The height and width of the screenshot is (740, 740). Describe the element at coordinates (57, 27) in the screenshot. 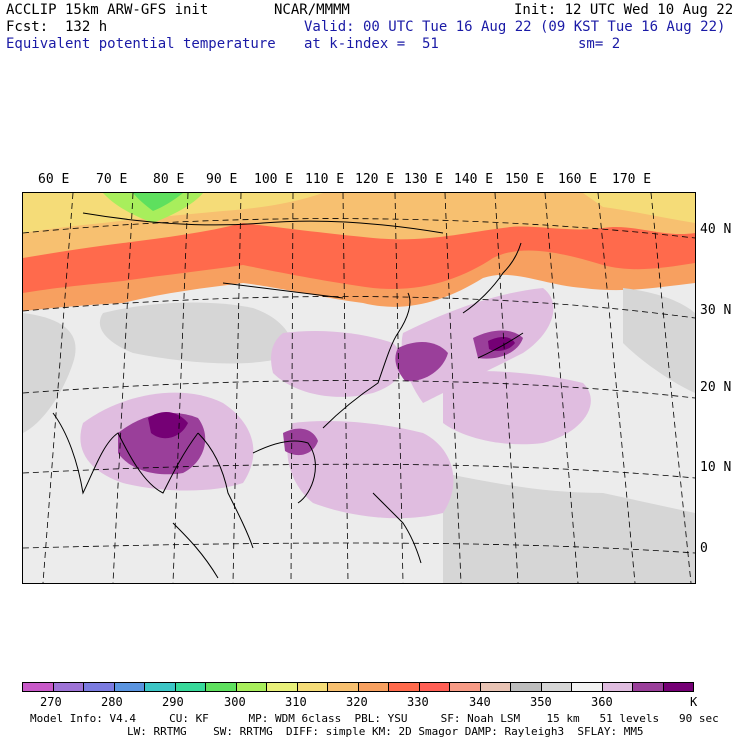

I see `forecast-hour: Fcst: 132 h` at that location.